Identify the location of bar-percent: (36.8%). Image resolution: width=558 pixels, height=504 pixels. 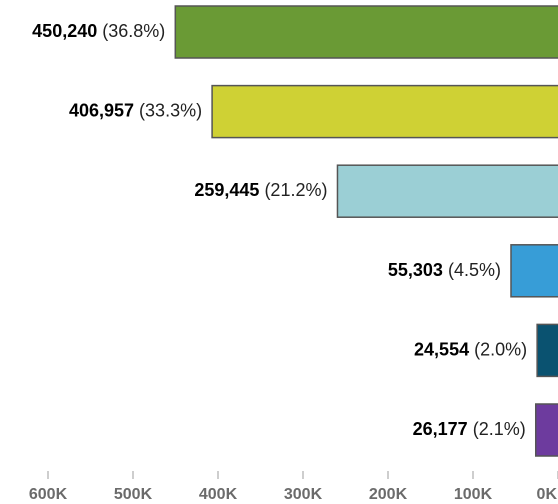
(131, 31).